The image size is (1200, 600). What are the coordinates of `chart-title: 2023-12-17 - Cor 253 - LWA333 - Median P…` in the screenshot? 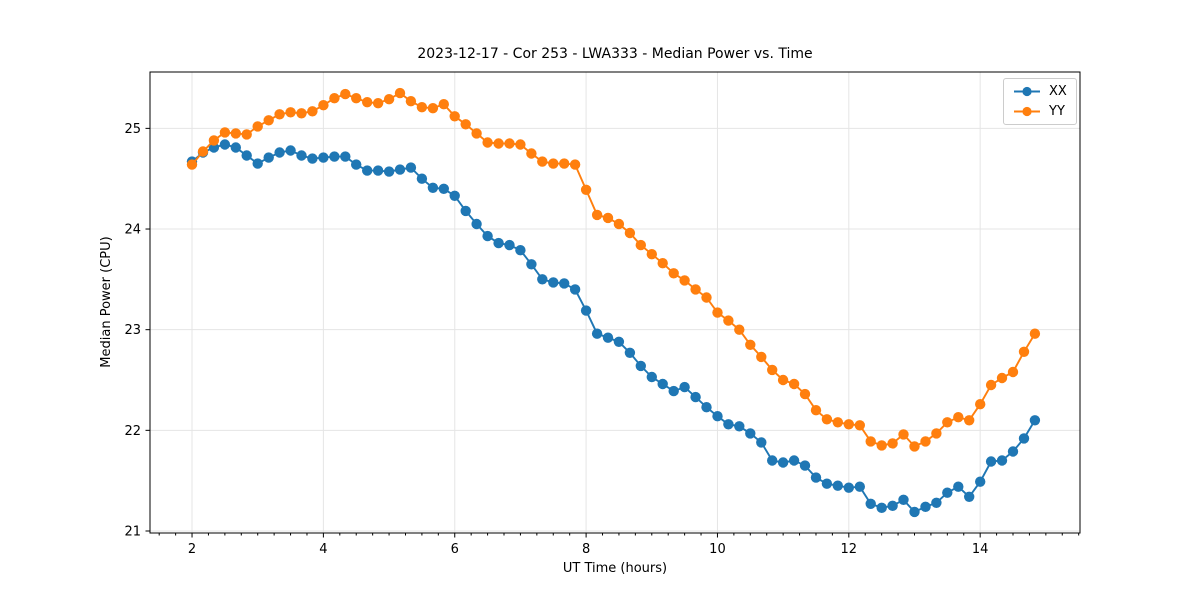 It's located at (615, 54).